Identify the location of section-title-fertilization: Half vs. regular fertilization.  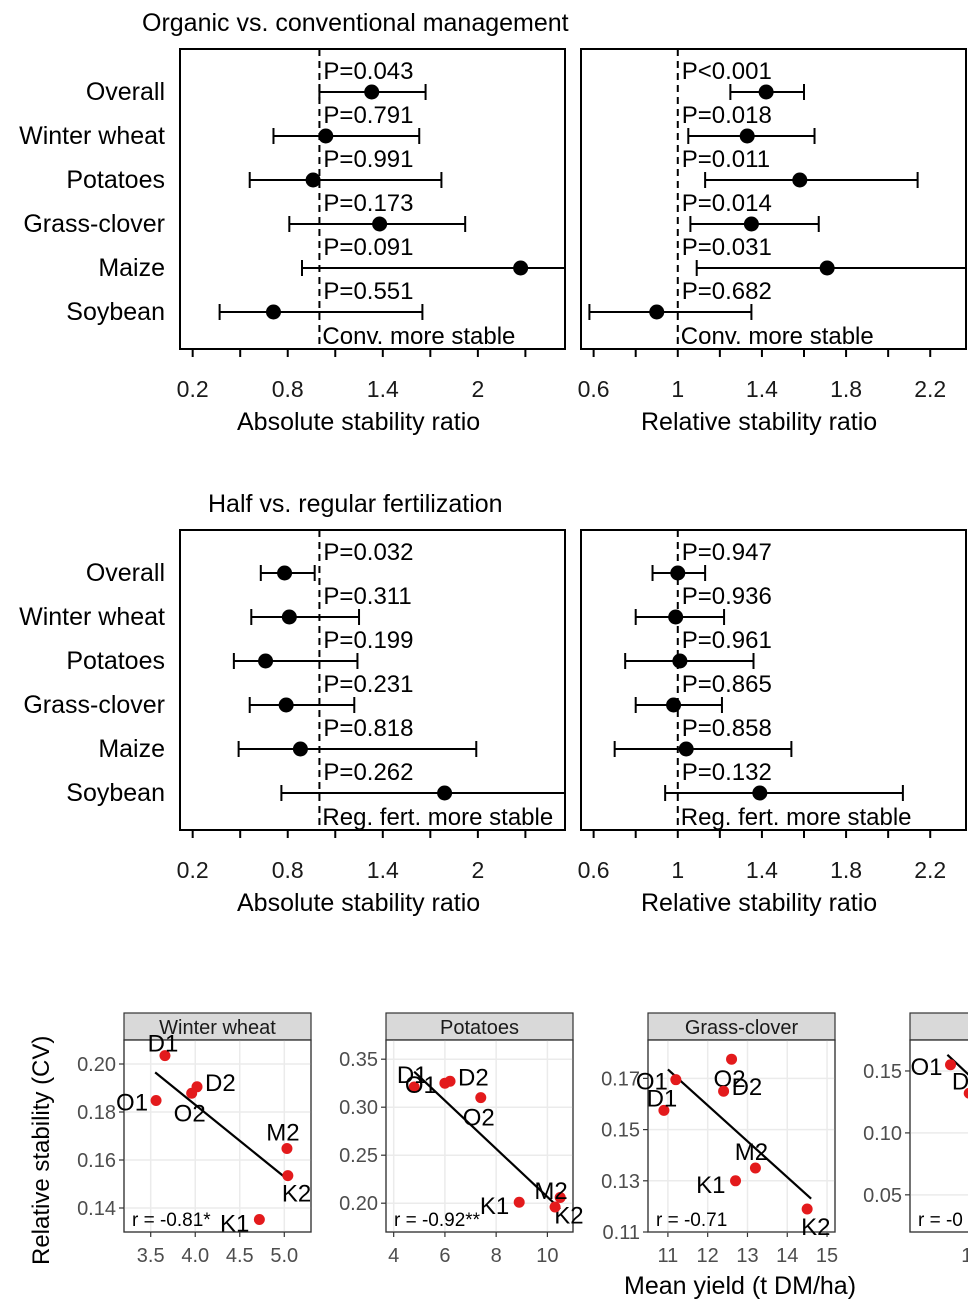
(355, 504).